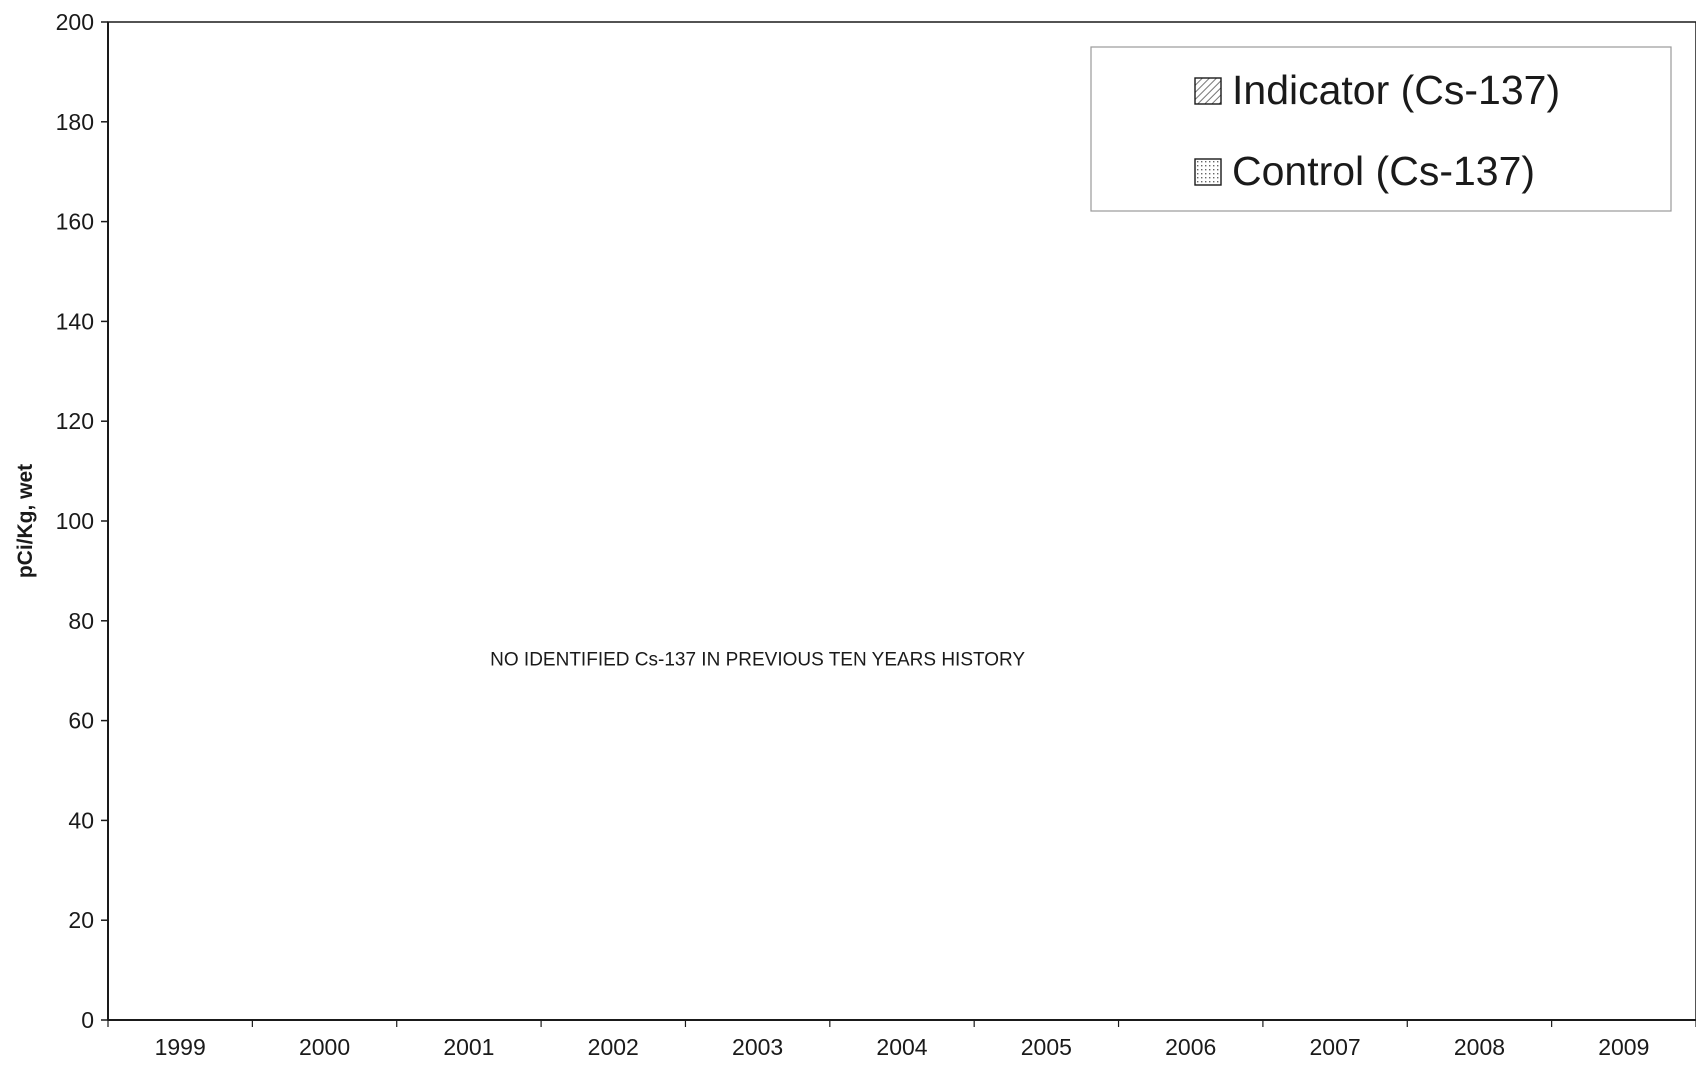 This screenshot has width=1696, height=1073. What do you see at coordinates (75, 321) in the screenshot?
I see `y-tick-label: 140` at bounding box center [75, 321].